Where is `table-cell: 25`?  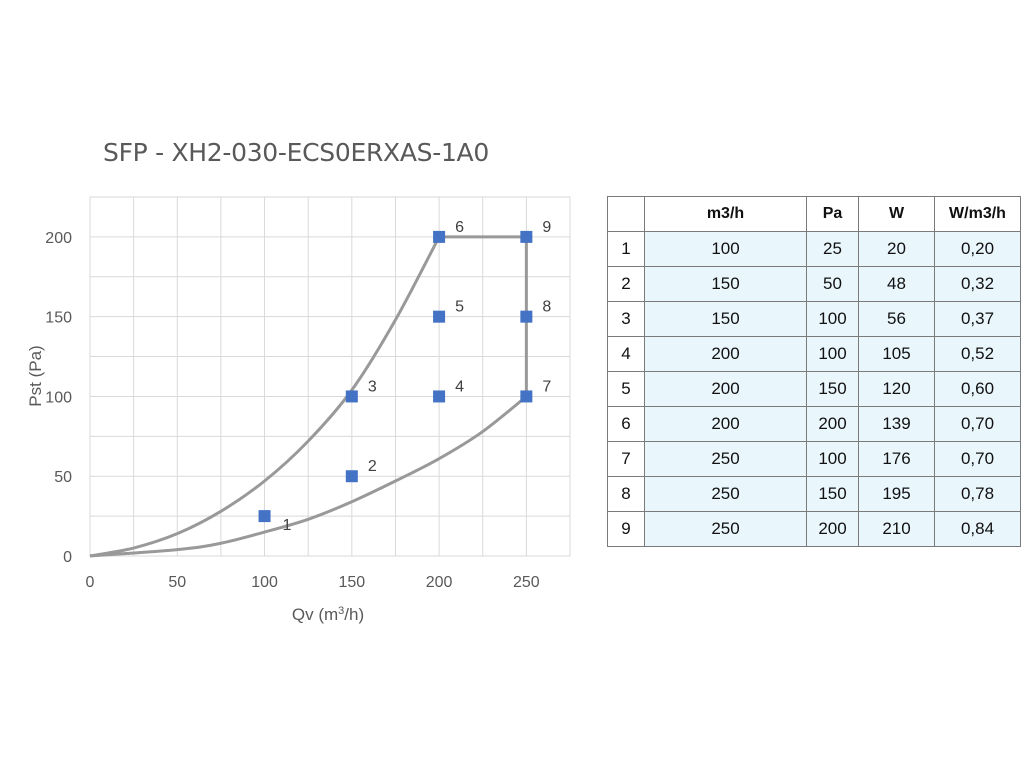 table-cell: 25 is located at coordinates (832, 249).